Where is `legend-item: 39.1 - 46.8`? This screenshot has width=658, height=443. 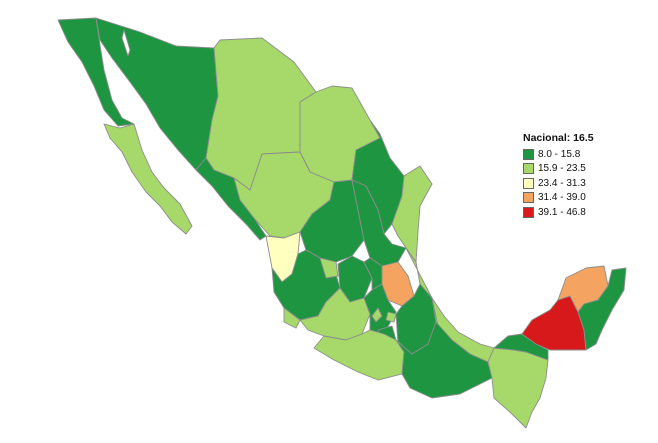 legend-item: 39.1 - 46.8 is located at coordinates (583, 212).